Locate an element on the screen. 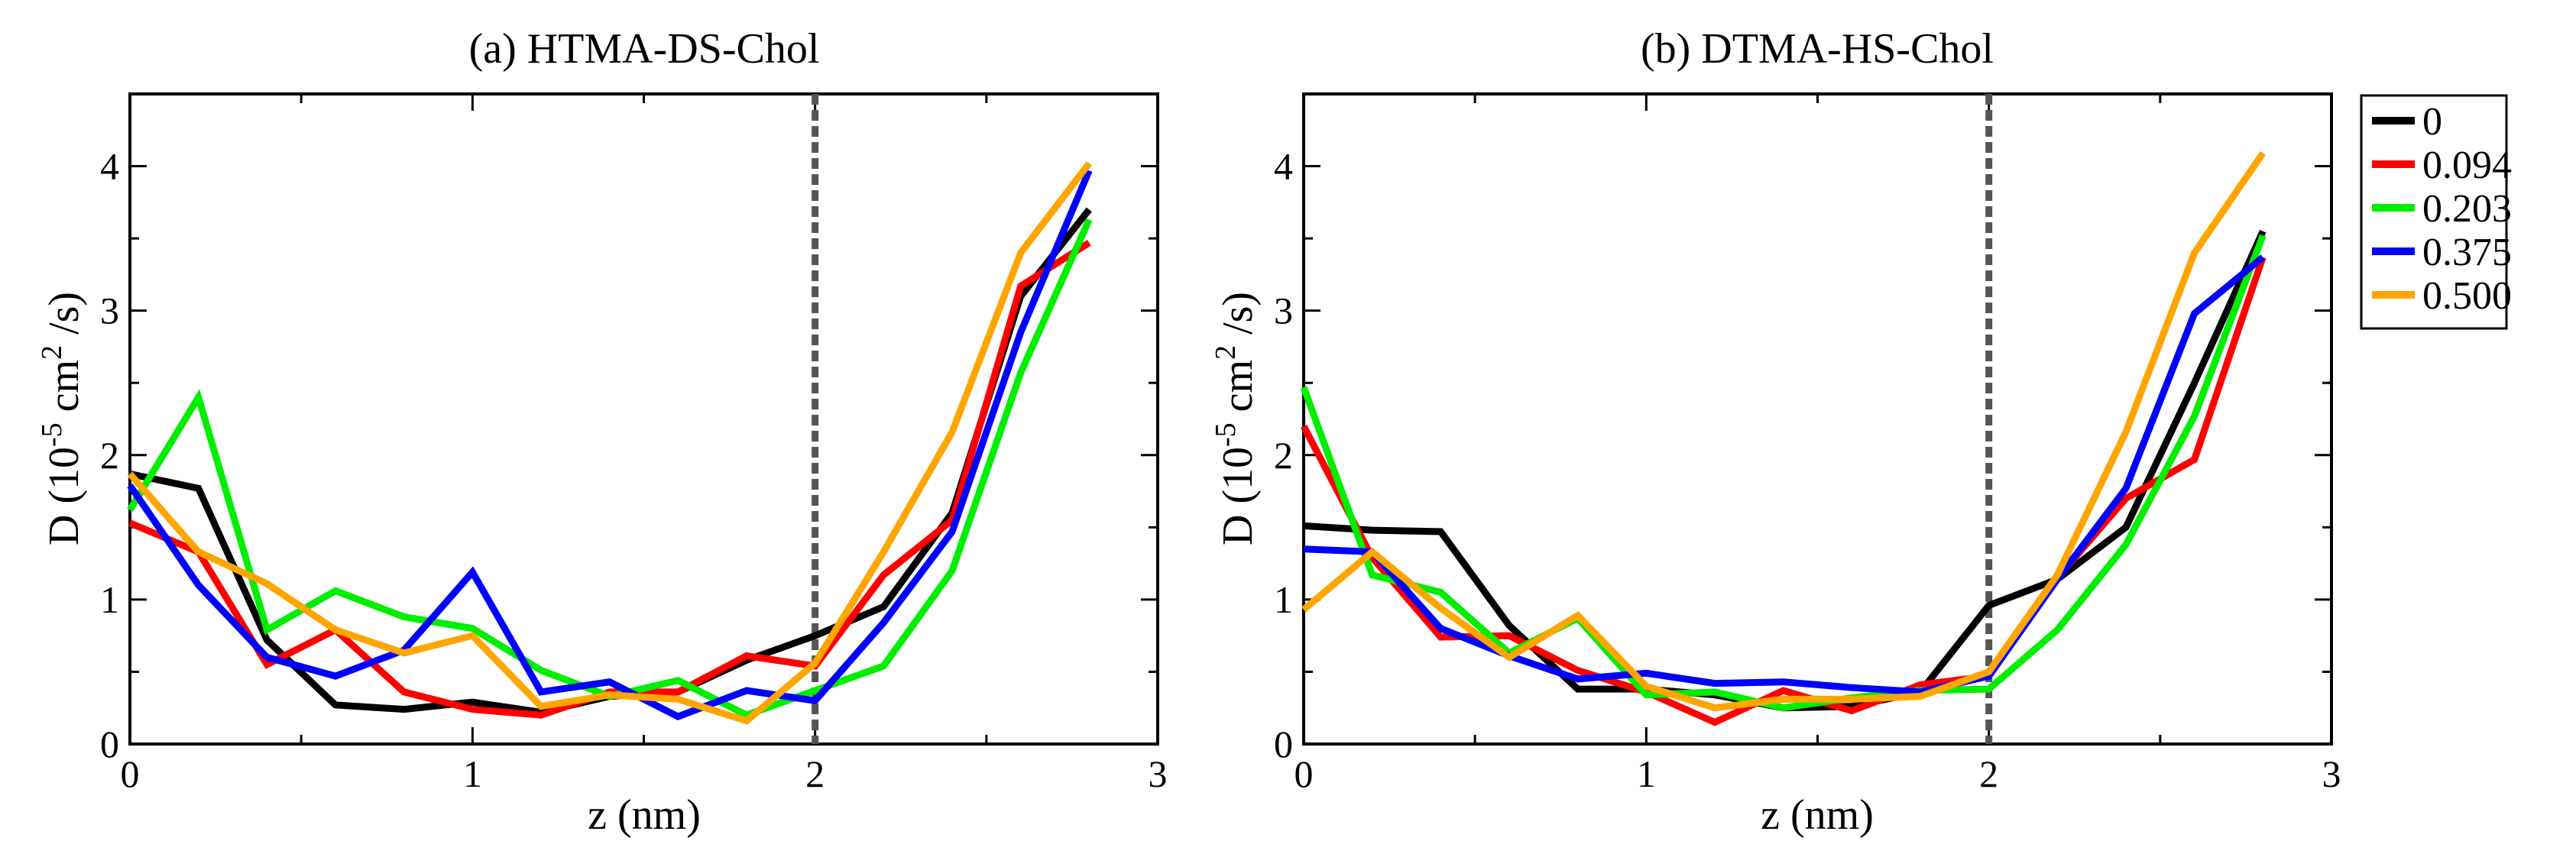 This screenshot has width=2576, height=854. panel-b-x-tick-label: 0 is located at coordinates (1304, 773).